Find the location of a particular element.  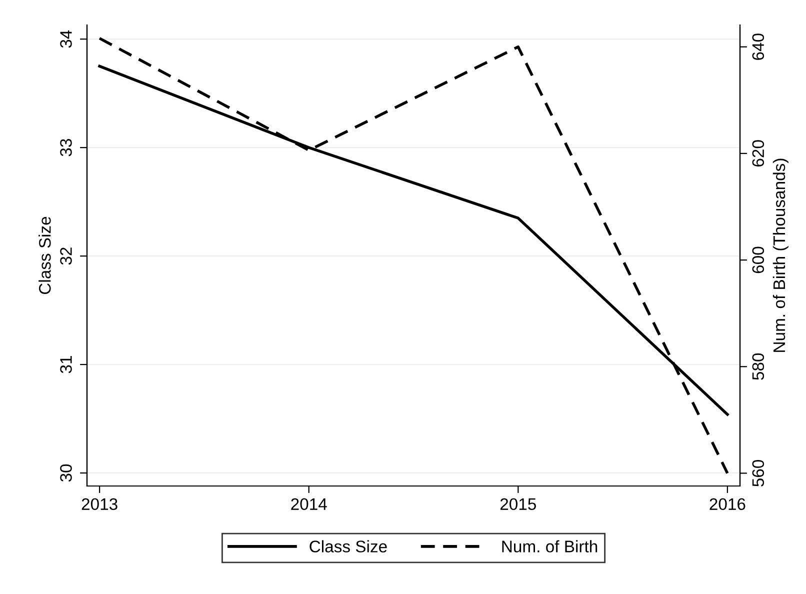

x-tick-label: 2014 is located at coordinates (309, 504).